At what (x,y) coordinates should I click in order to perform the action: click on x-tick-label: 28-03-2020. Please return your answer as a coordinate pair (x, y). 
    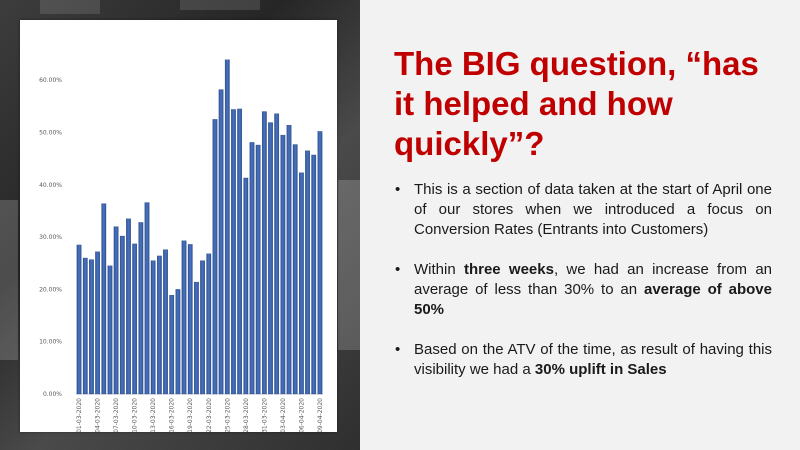
    Looking at the image, I should click on (246, 415).